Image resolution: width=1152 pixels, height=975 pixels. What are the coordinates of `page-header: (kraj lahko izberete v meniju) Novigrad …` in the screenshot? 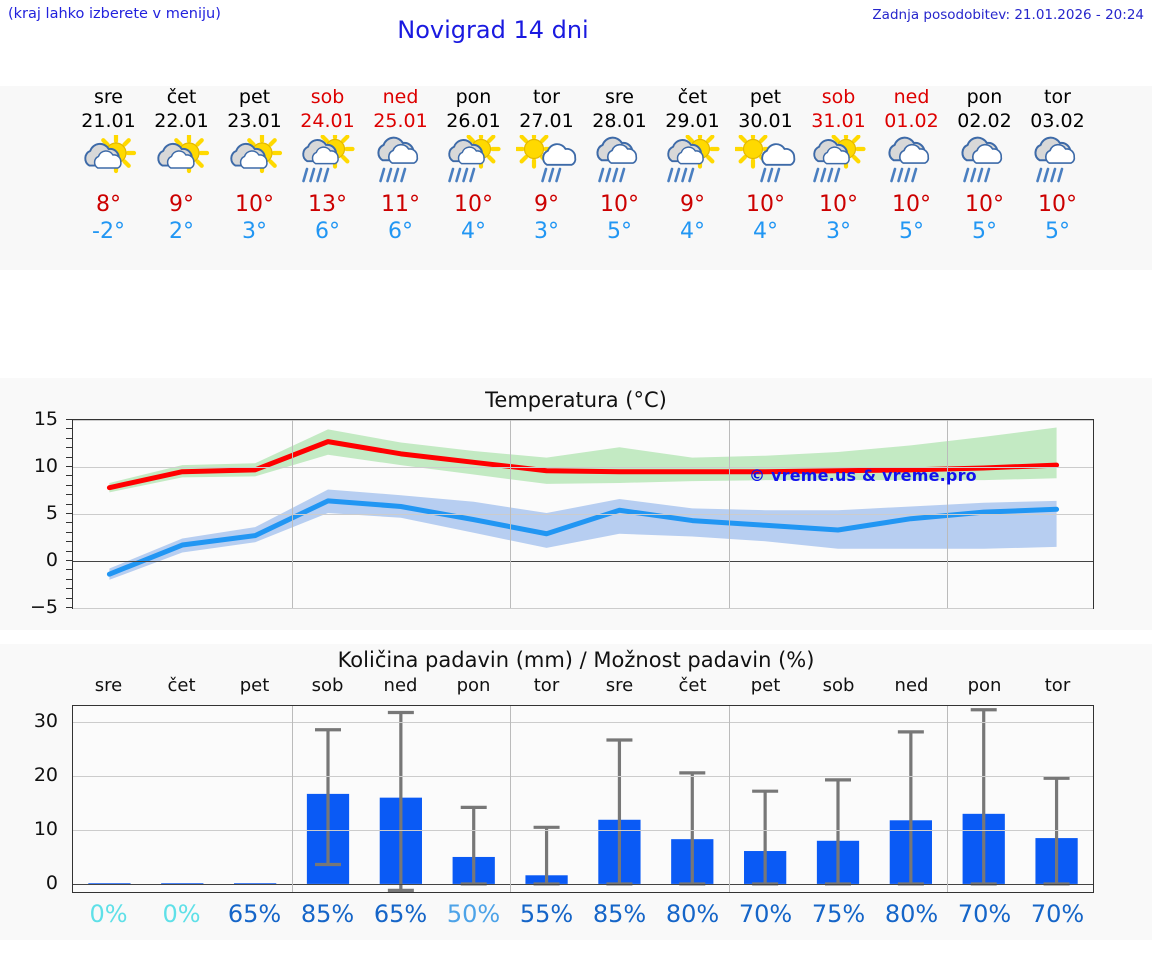 It's located at (576, 27).